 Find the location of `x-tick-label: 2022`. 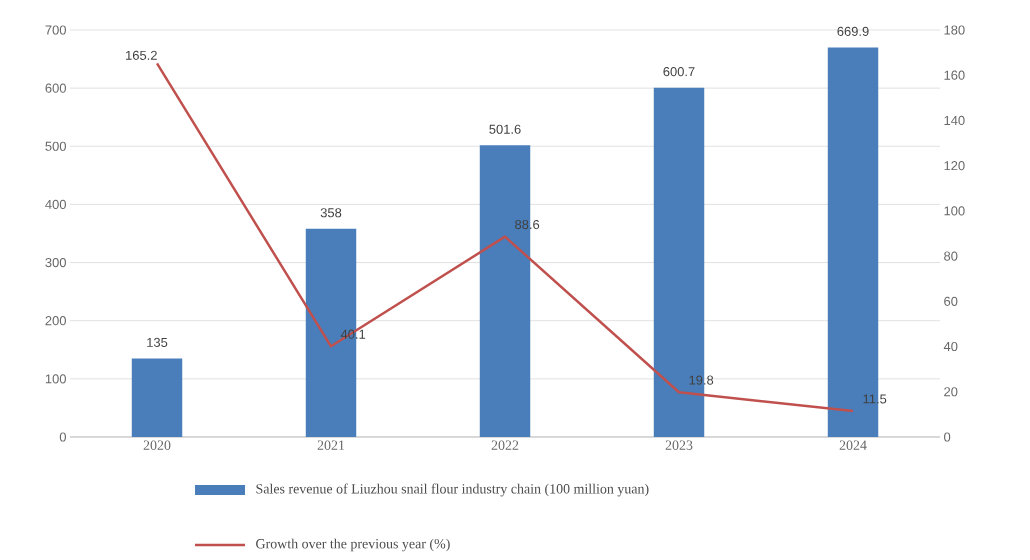

x-tick-label: 2022 is located at coordinates (505, 445).